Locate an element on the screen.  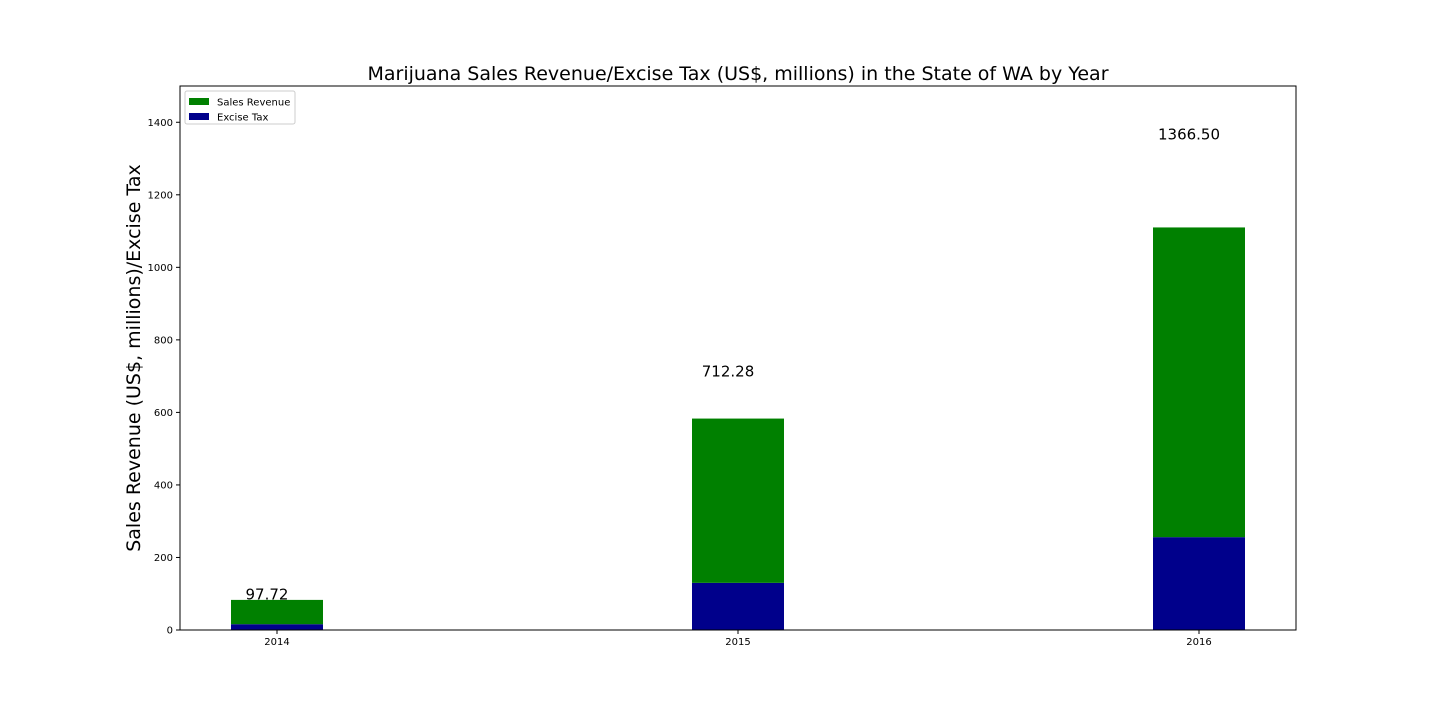
y-tick-label: 1000 is located at coordinates (160, 268).